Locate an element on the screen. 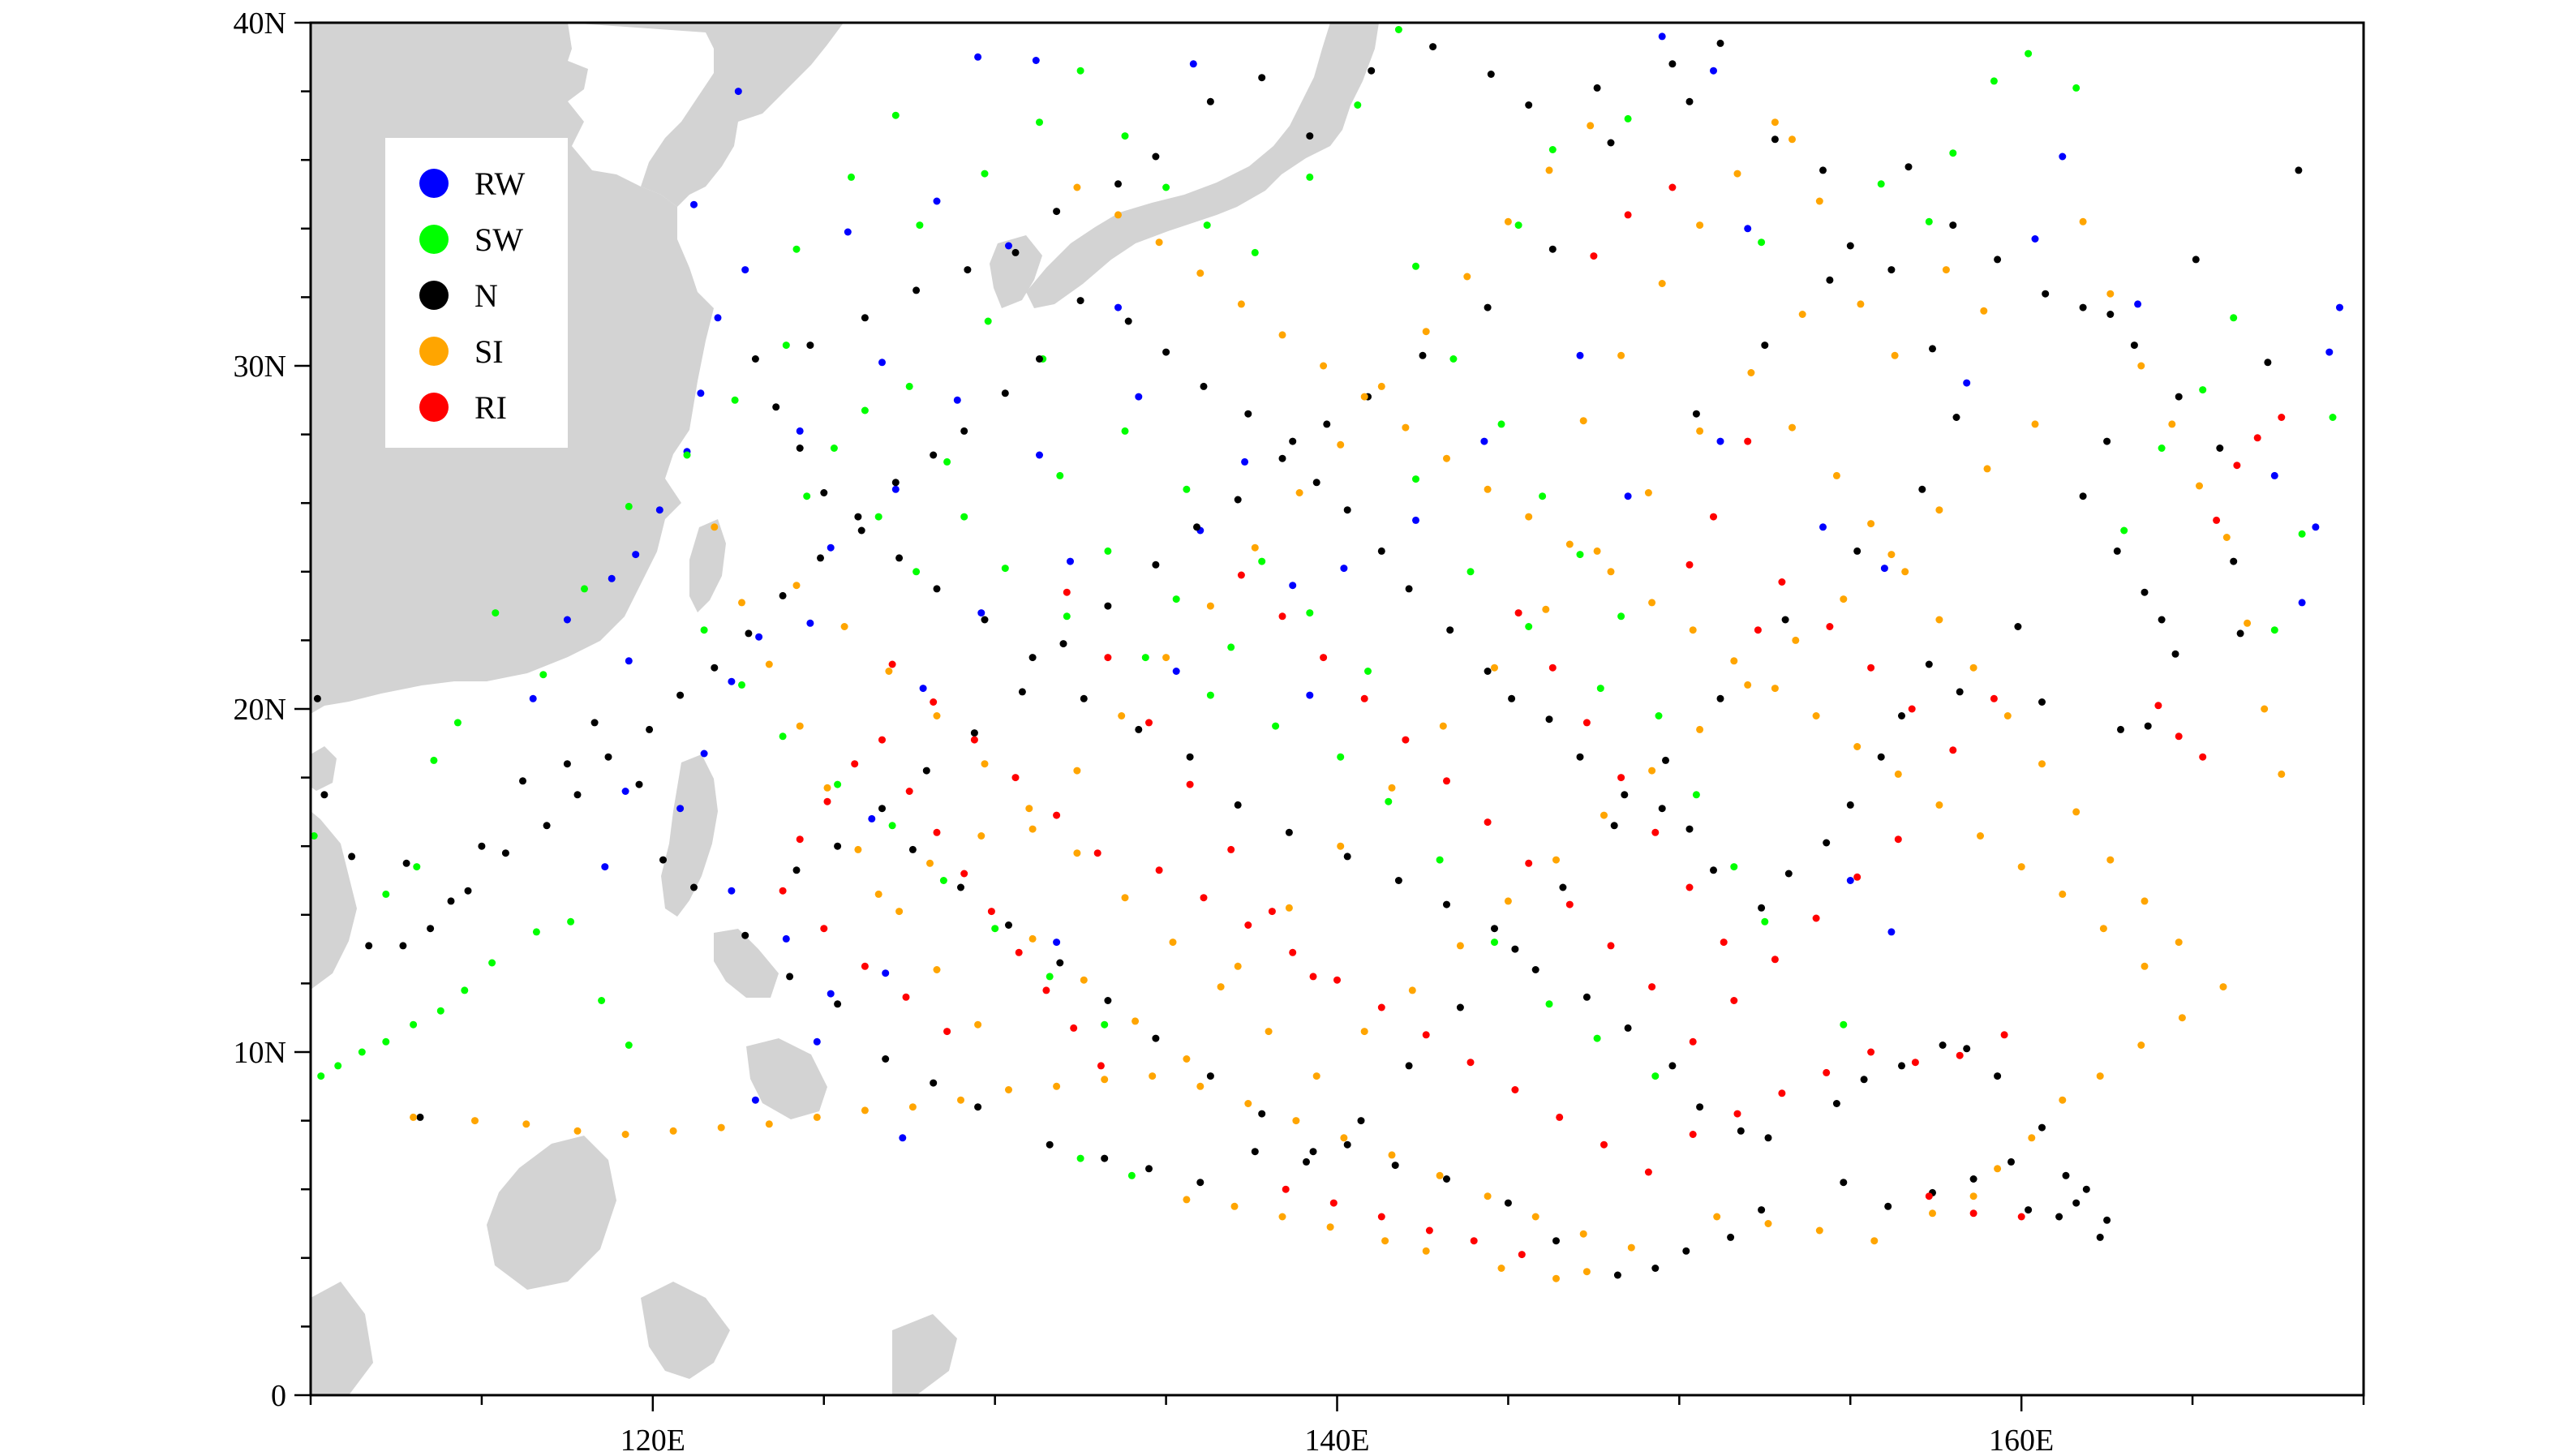  y-tick-label: 10N is located at coordinates (260, 1053).